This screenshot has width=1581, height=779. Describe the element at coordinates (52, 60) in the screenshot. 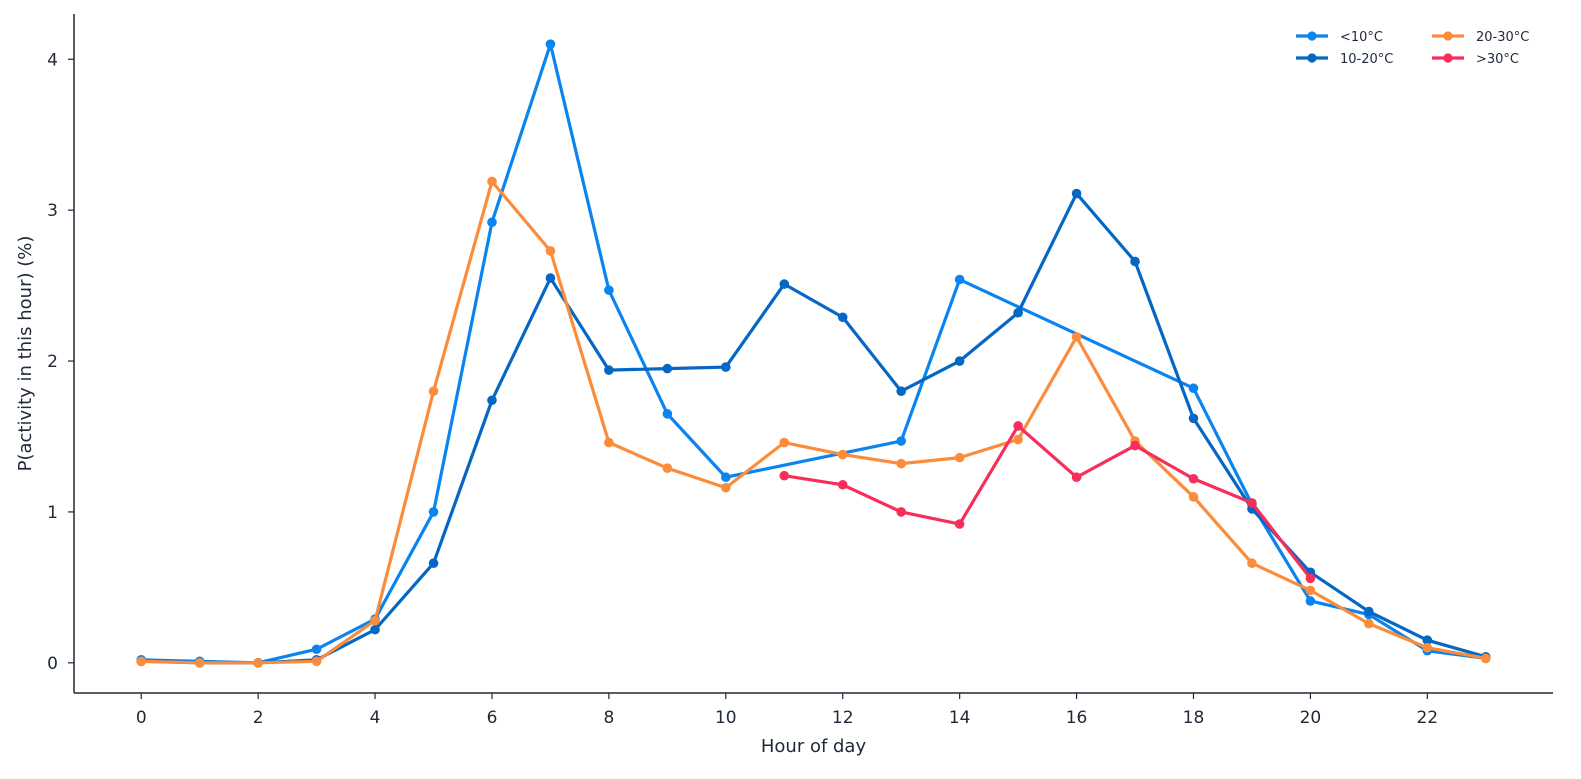

I see `y-tick-label: 4` at that location.